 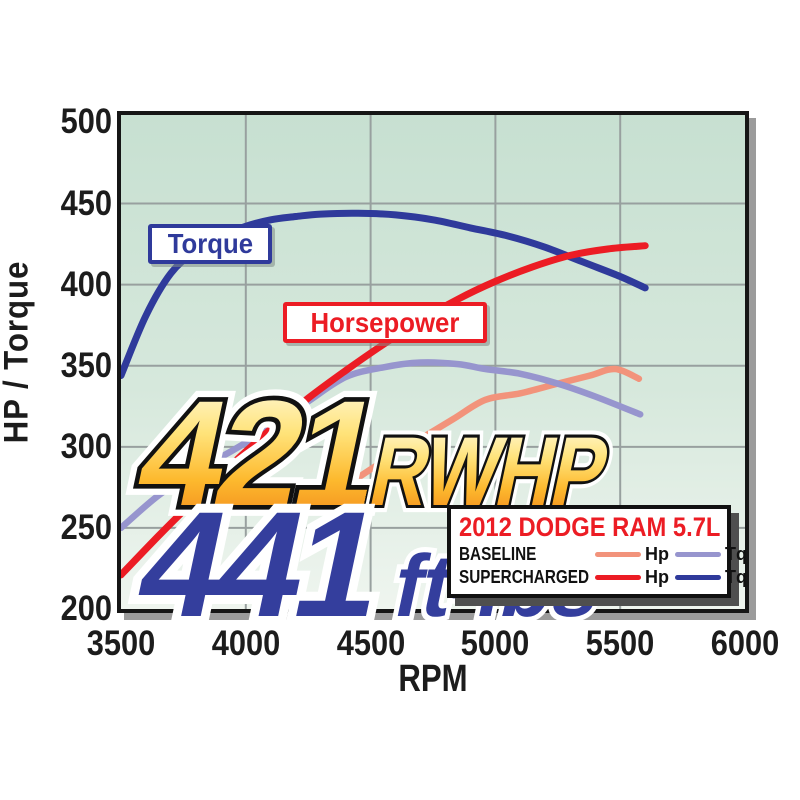 What do you see at coordinates (86, 284) in the screenshot?
I see `y-tick-label: 400` at bounding box center [86, 284].